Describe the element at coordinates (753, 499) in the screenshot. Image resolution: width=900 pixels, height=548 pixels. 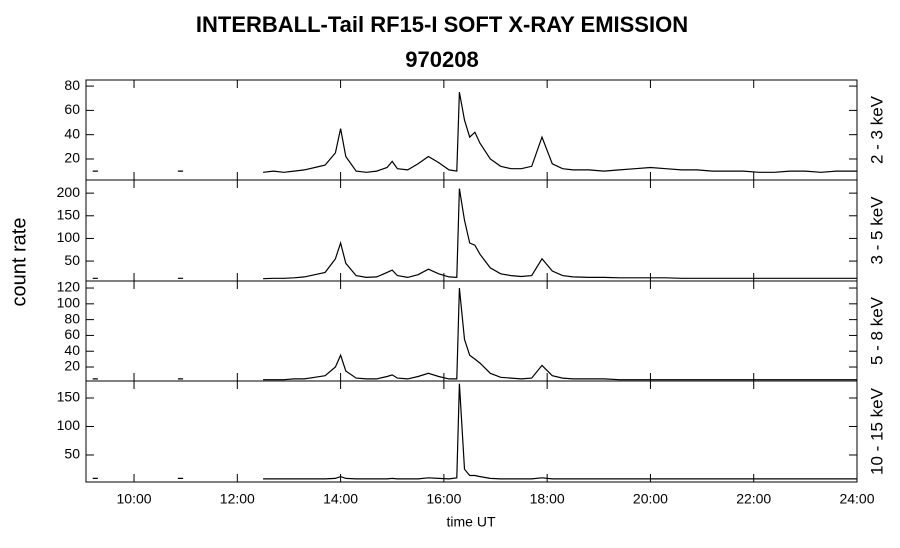
I see `x-tick-label: 22:00` at that location.